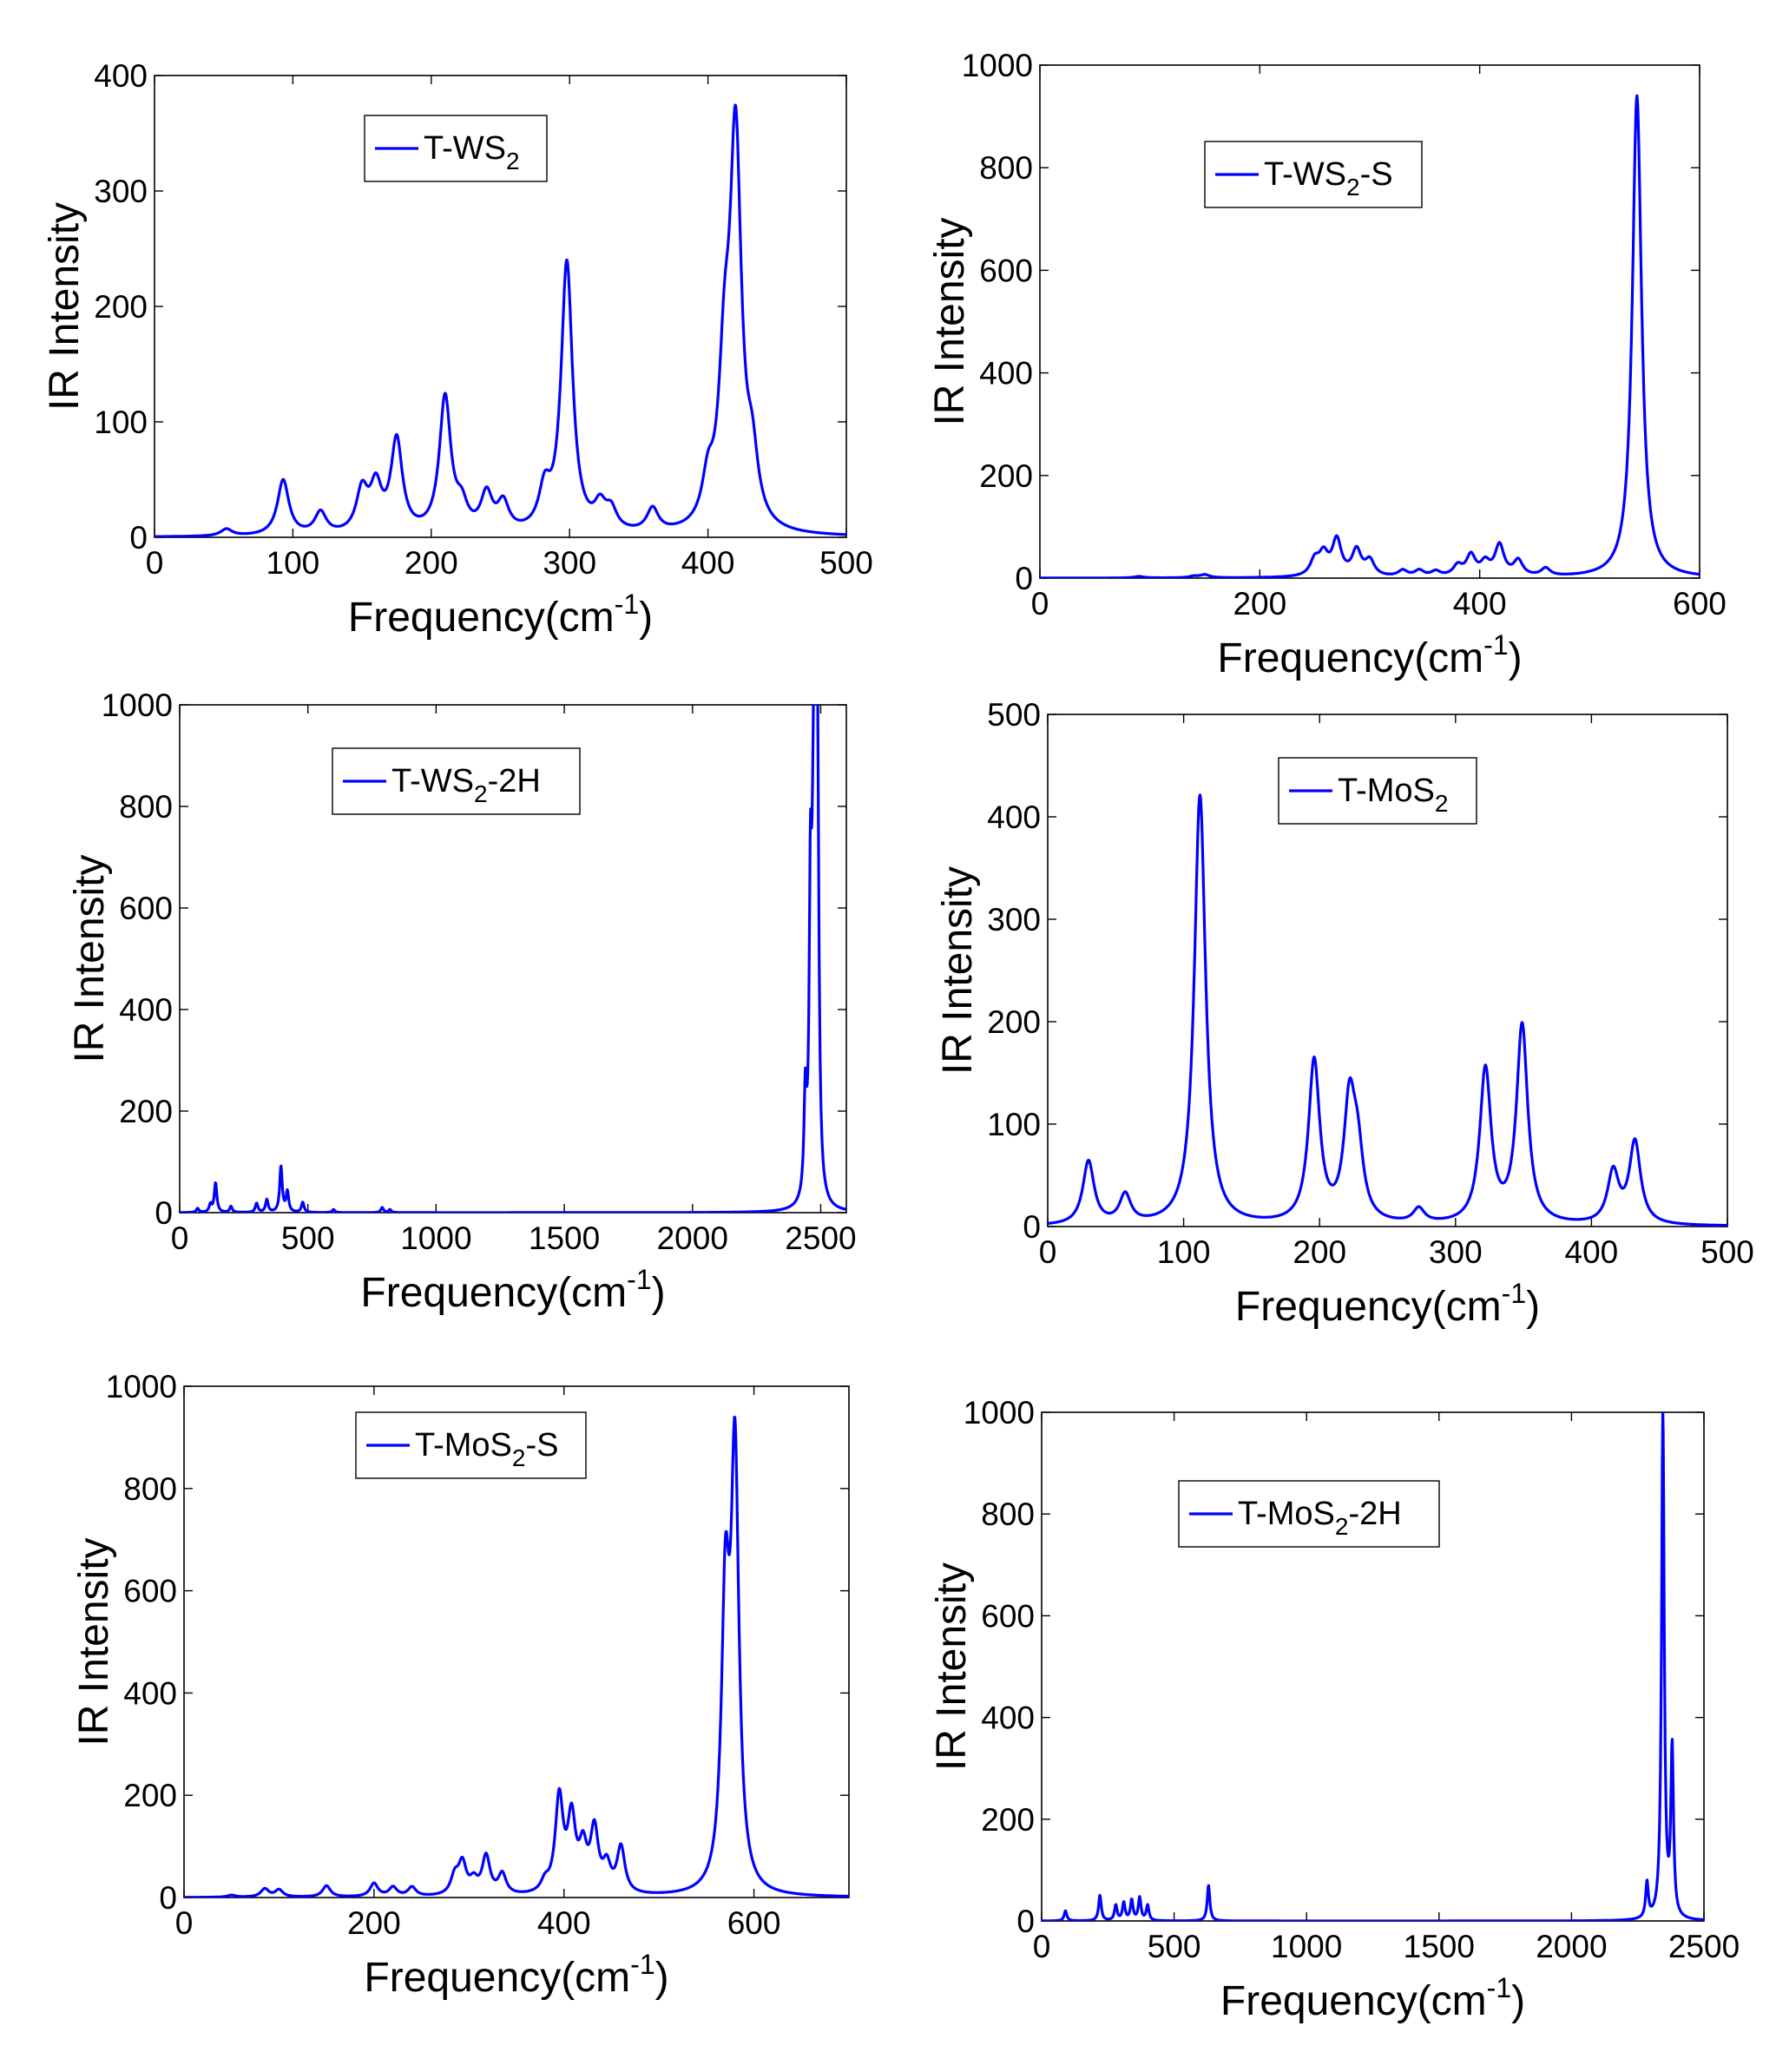 The image size is (1776, 2072). What do you see at coordinates (1328, 178) in the screenshot?
I see `legend-label: T-WS2-S` at bounding box center [1328, 178].